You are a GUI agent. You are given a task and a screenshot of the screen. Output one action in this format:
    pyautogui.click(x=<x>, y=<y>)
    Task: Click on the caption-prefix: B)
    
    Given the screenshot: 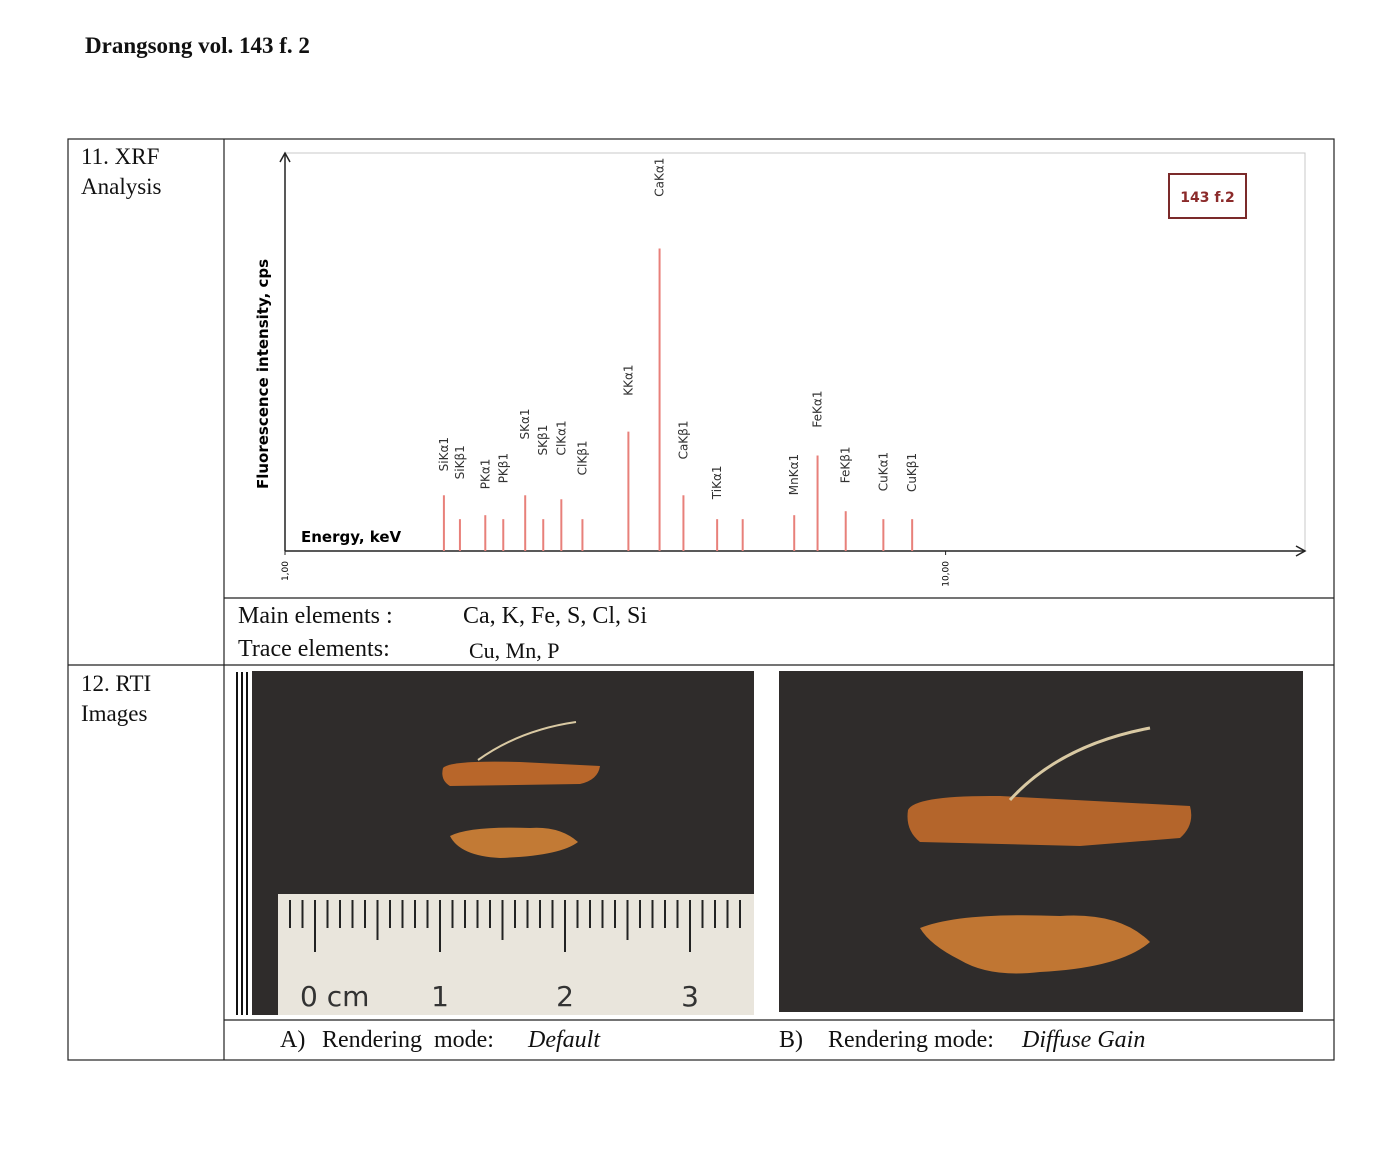 What is the action you would take?
    pyautogui.click(x=791, y=1040)
    